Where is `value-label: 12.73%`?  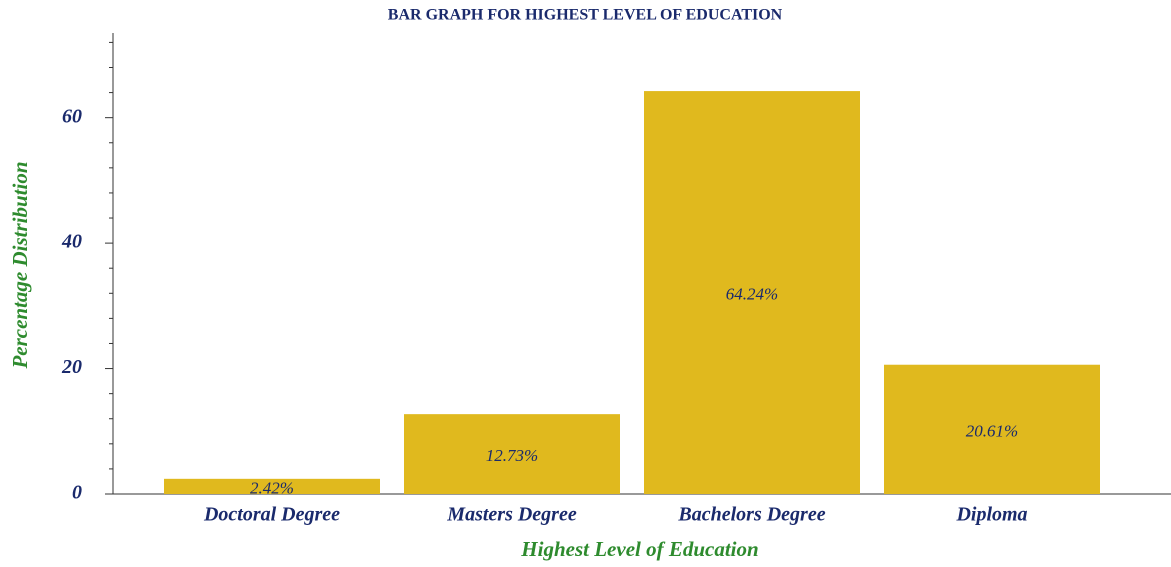 value-label: 12.73% is located at coordinates (512, 455).